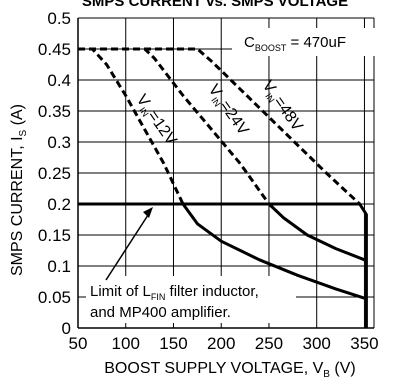 This screenshot has width=395, height=378. I want to click on y-tick-label: 0.05, so click(54, 297).